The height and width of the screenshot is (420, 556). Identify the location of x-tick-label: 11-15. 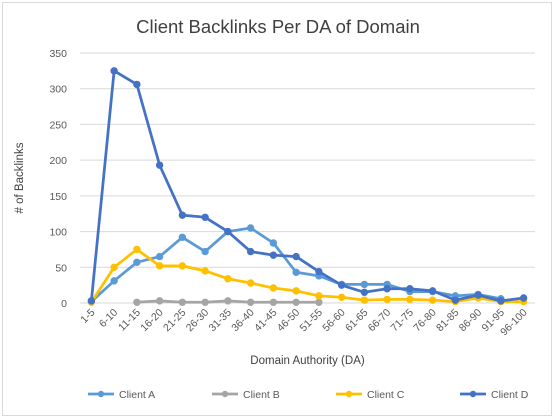
(129, 320).